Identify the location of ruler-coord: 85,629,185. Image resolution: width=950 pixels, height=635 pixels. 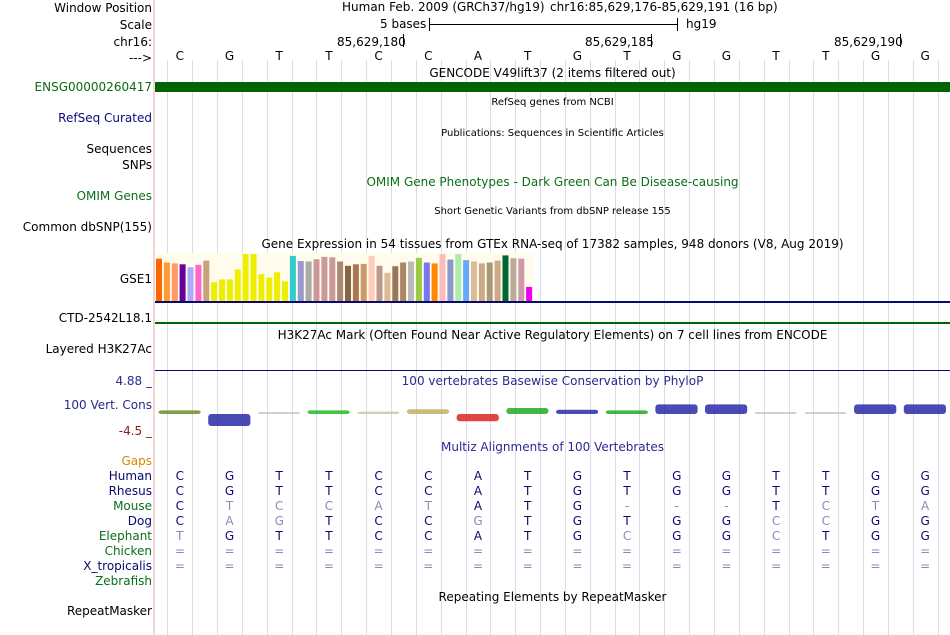
(619, 42).